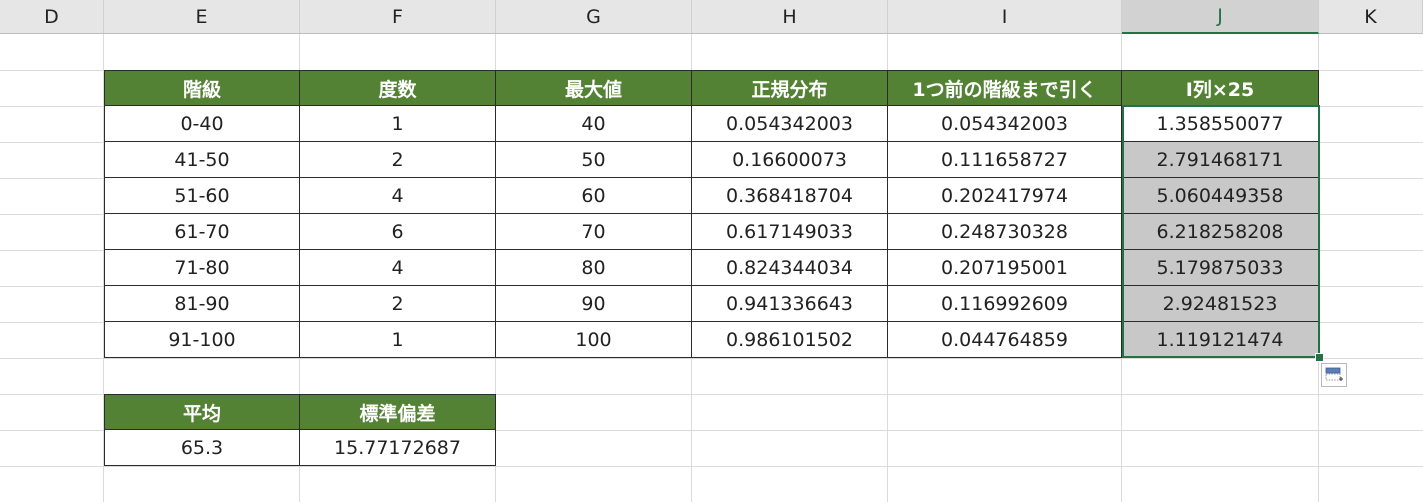 The height and width of the screenshot is (502, 1423). I want to click on table-cell: 51-60, so click(202, 196).